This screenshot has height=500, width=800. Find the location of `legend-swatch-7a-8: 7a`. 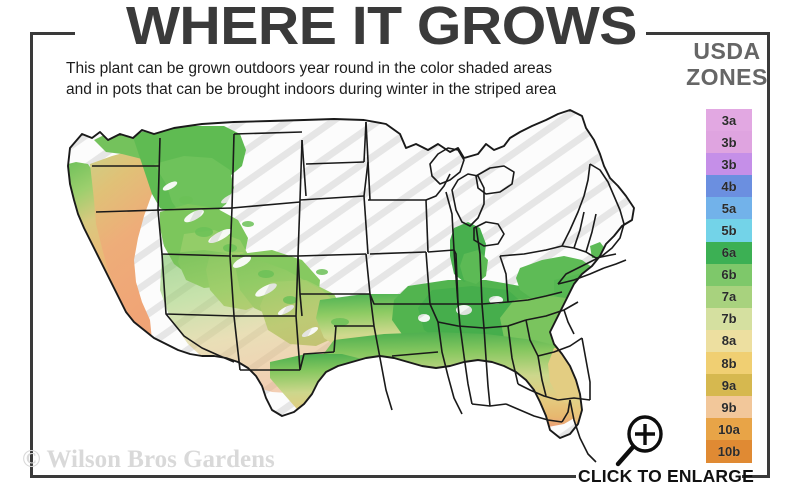

legend-swatch-7a-8: 7a is located at coordinates (729, 296).